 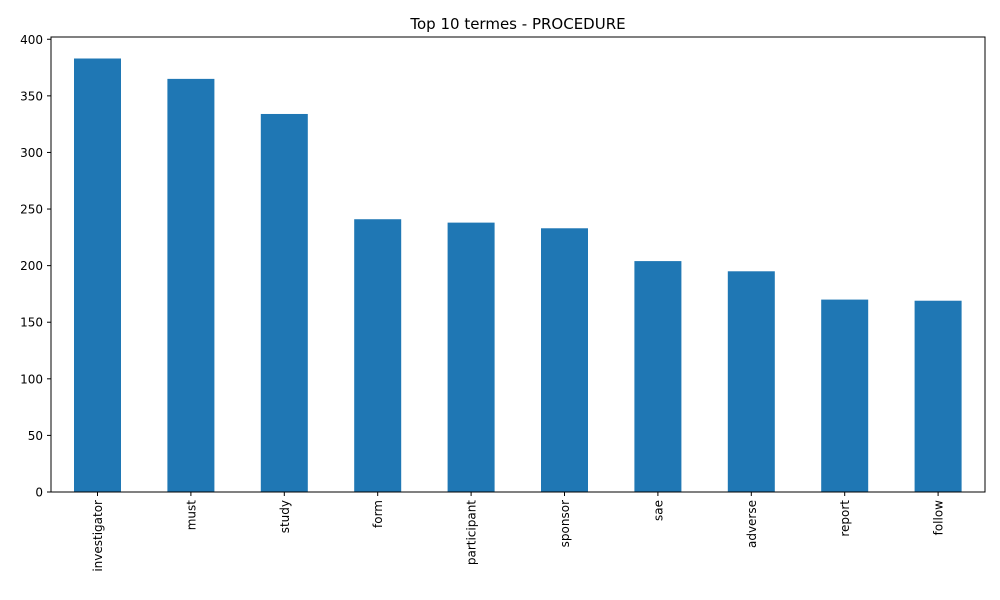 I want to click on x-tick-label: form, so click(x=378, y=514).